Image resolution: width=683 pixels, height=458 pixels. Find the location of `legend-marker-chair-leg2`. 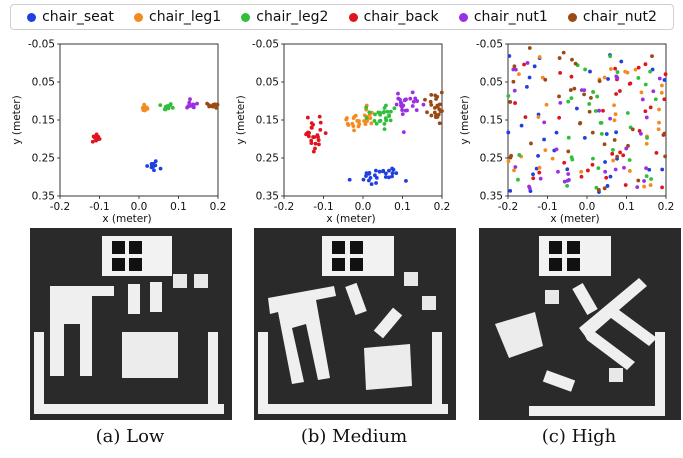

legend-marker-chair-leg2 is located at coordinates (246, 17).